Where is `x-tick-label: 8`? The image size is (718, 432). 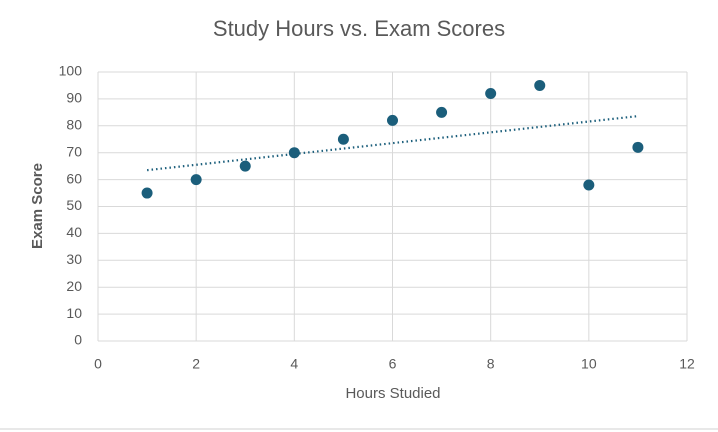 x-tick-label: 8 is located at coordinates (491, 364).